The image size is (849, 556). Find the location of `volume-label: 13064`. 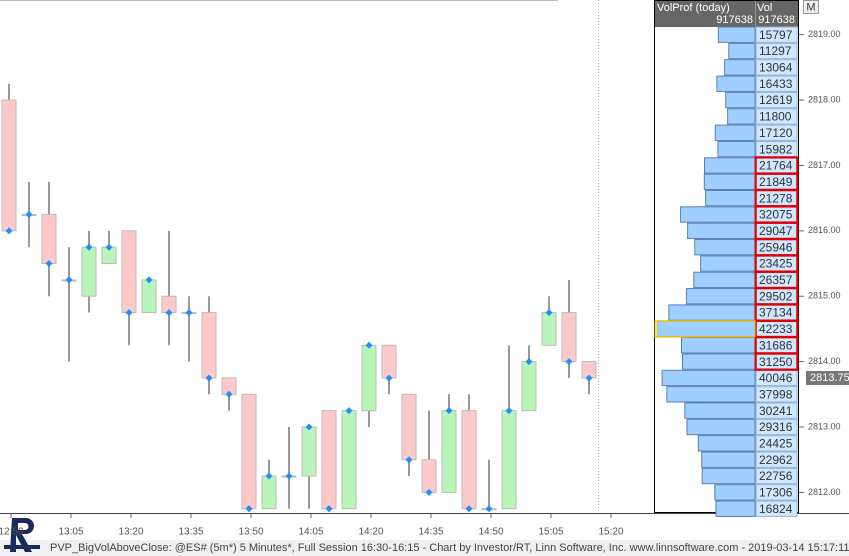

volume-label: 13064 is located at coordinates (776, 68).